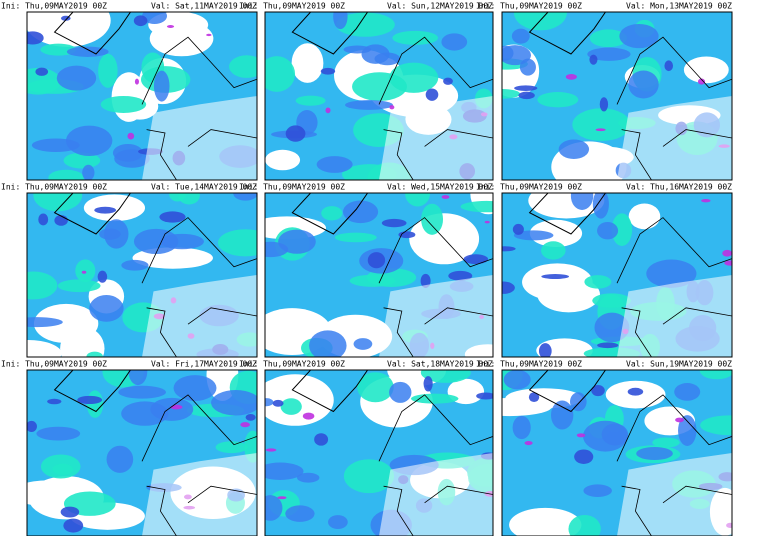 The height and width of the screenshot is (536, 759). What do you see at coordinates (679, 187) in the screenshot?
I see `valid-label: Val: Thu,16MAY2019 00Z` at bounding box center [679, 187].